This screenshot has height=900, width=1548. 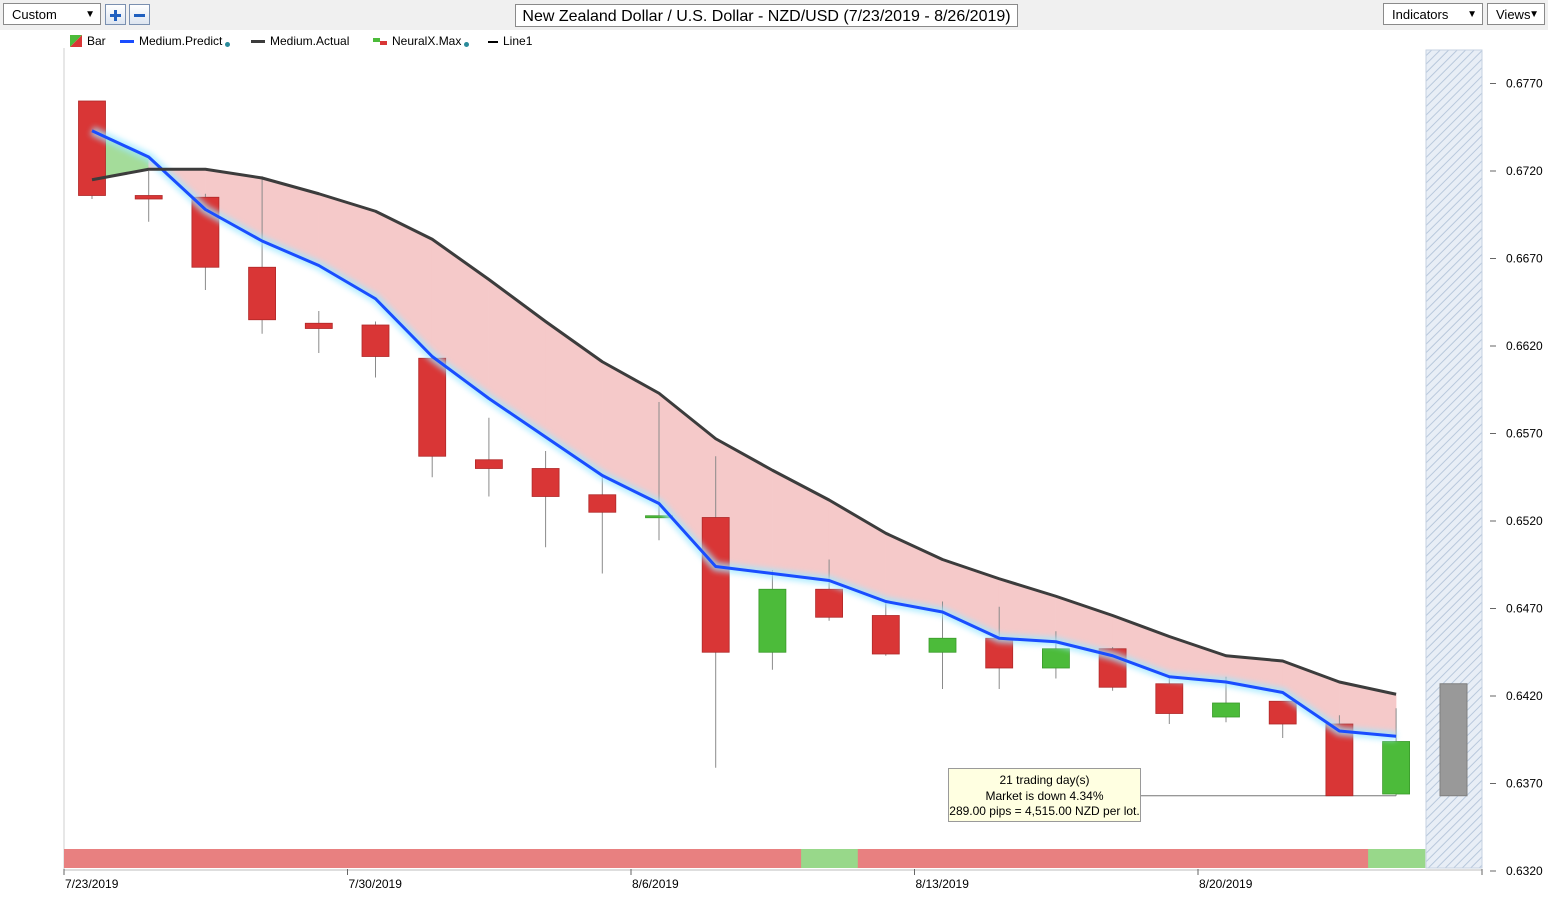 What do you see at coordinates (1524, 434) in the screenshot?
I see `y-tick-label: 0.6570` at bounding box center [1524, 434].